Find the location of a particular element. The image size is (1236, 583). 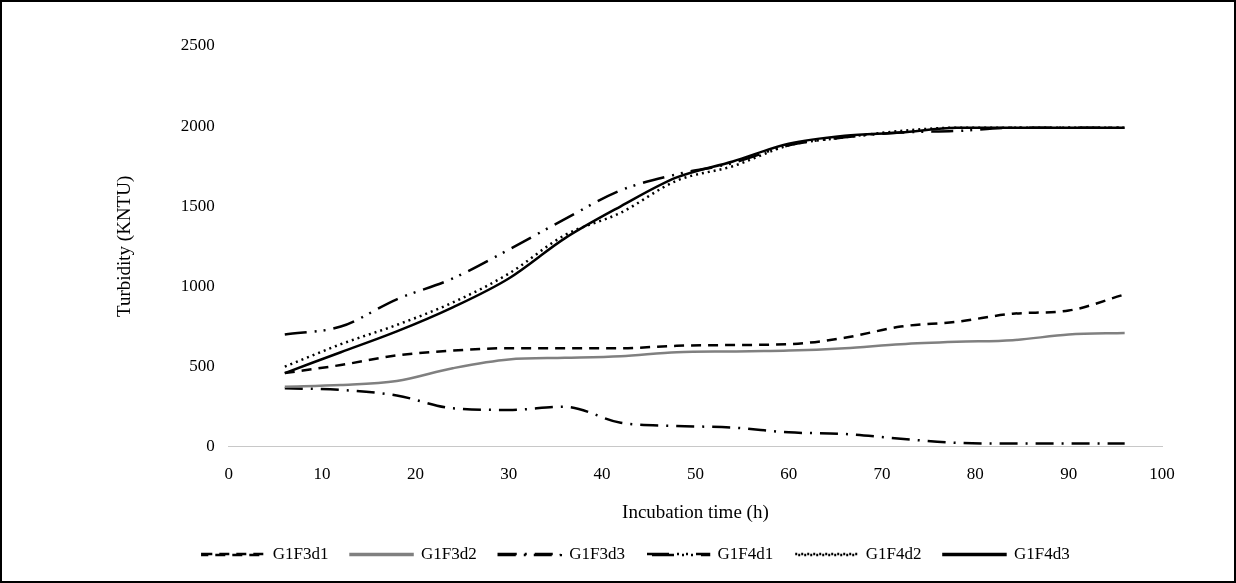

legend-label: G1F3d2 is located at coordinates (449, 553).